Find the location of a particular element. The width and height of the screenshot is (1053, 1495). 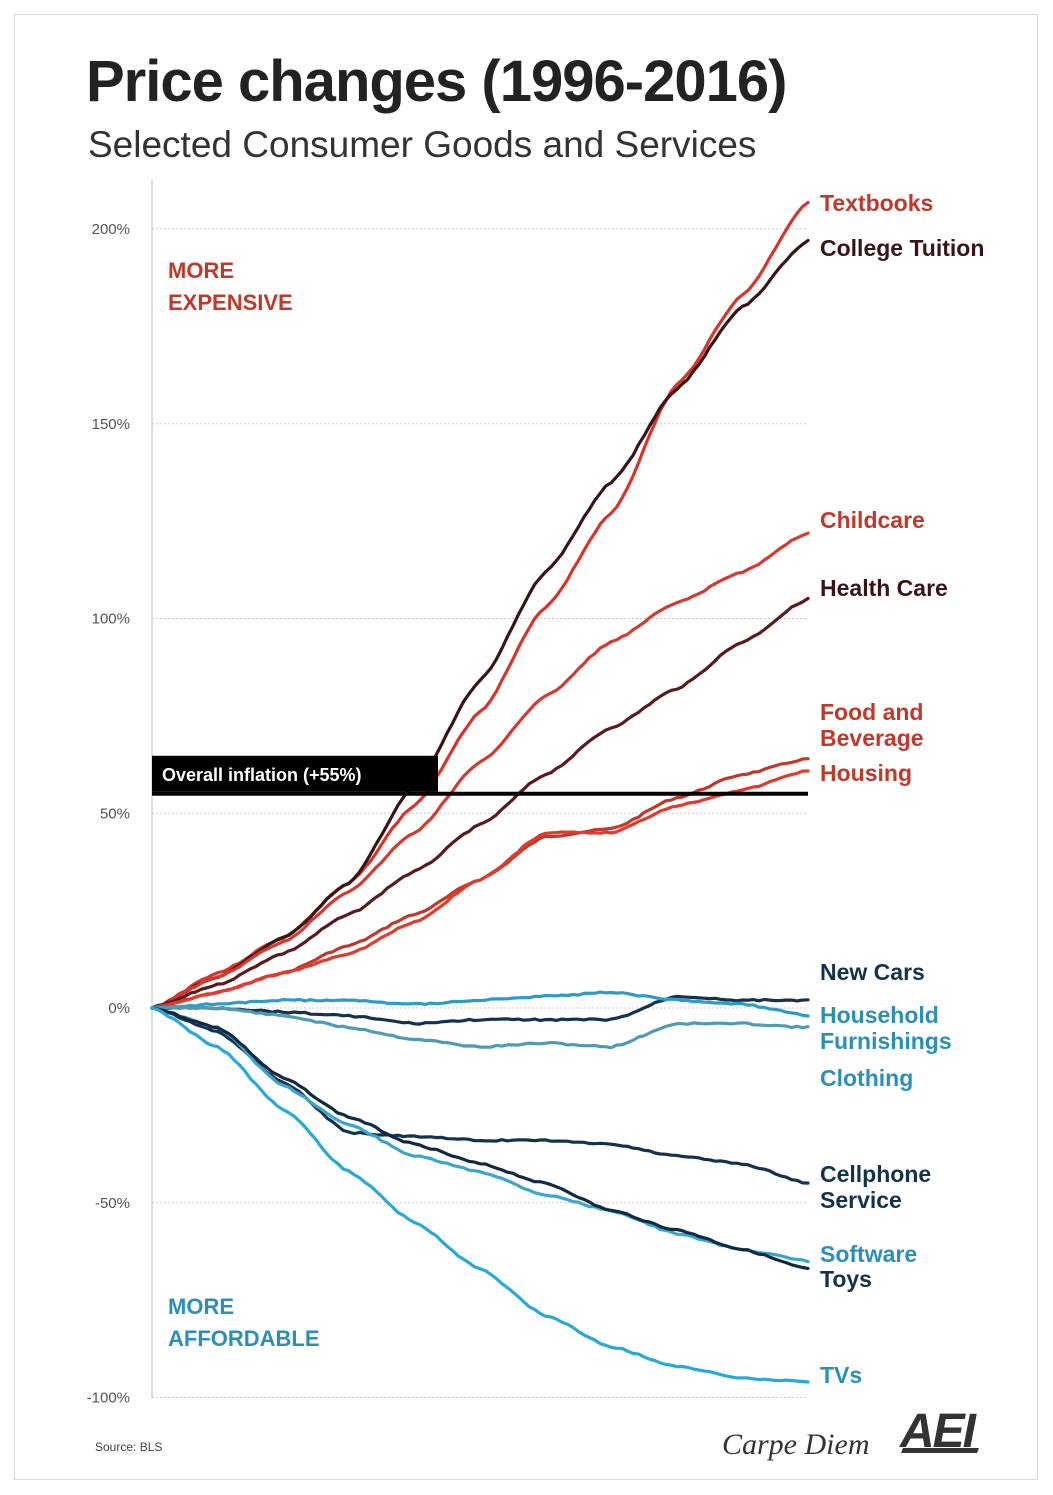

more-affordable-annotation: AFFORDABLE is located at coordinates (244, 1338).